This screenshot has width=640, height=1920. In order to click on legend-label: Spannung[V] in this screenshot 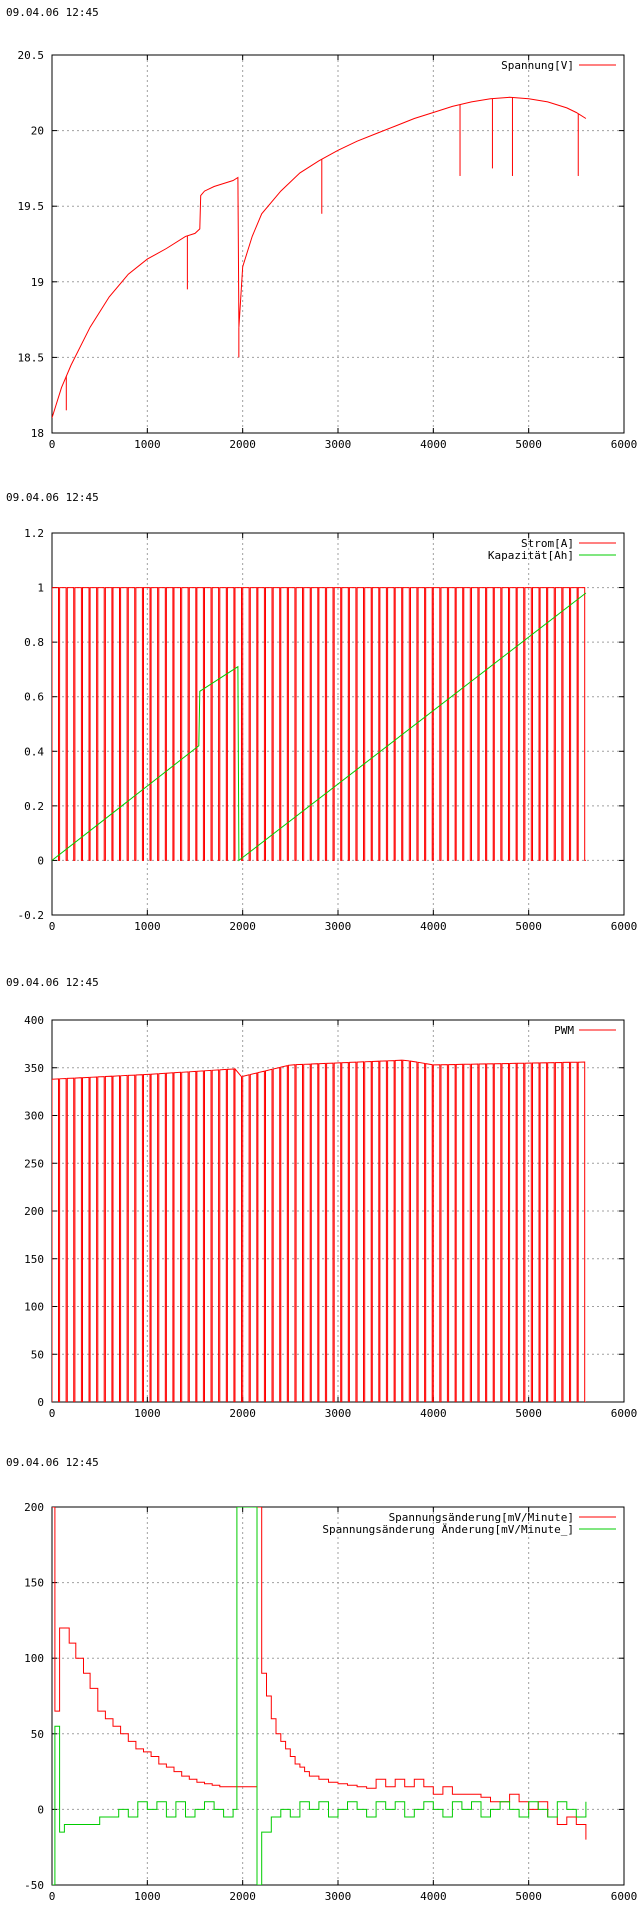, I will do `click(537, 65)`.